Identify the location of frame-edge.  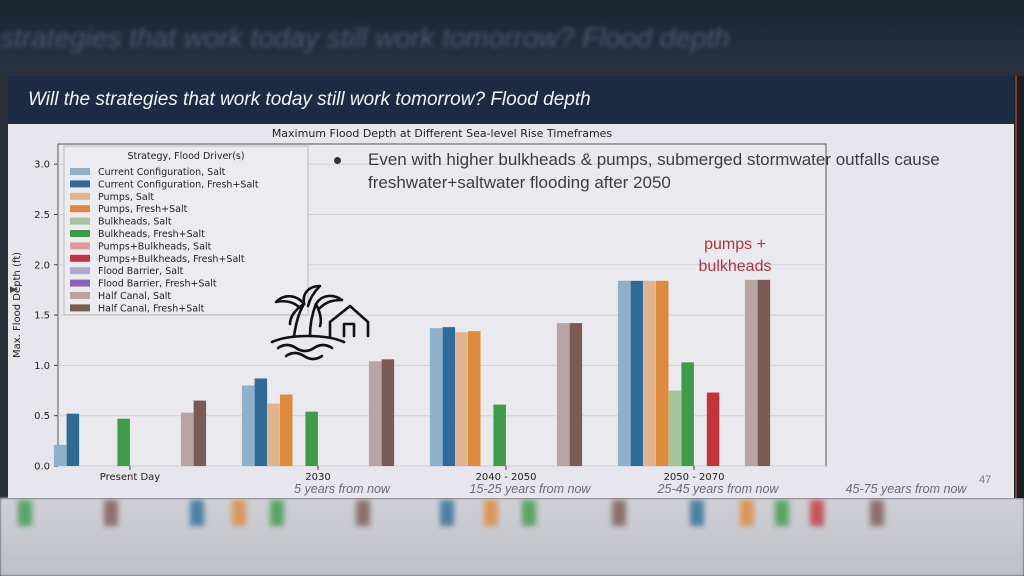
(1019, 287).